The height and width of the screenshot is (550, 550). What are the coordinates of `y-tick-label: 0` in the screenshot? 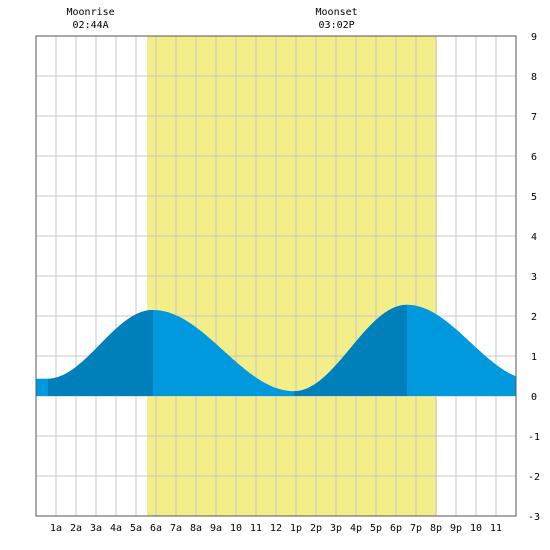 It's located at (534, 397).